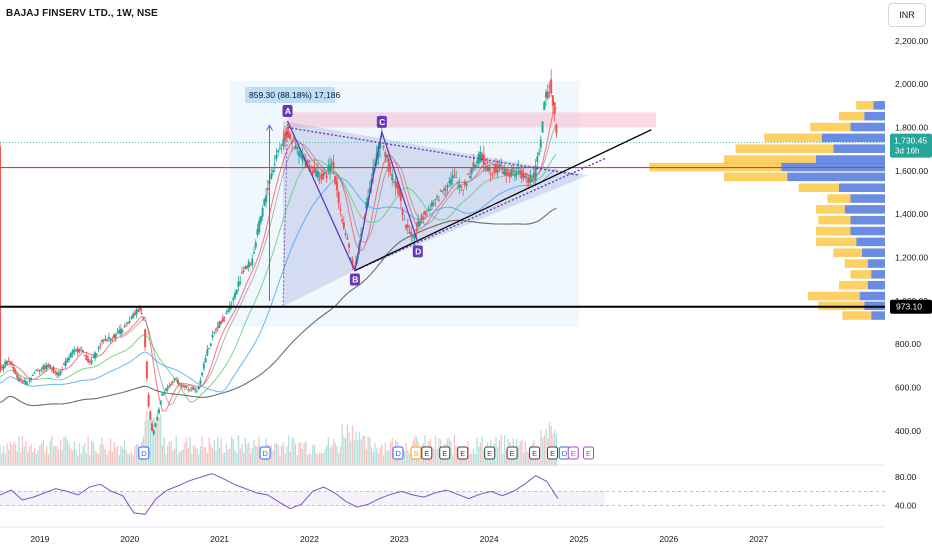 The height and width of the screenshot is (550, 932). I want to click on event-marker-label: D, so click(399, 453).